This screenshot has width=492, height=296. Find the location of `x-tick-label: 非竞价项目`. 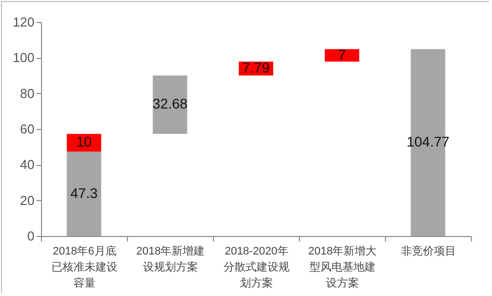

x-tick-label: 非竞价项目 is located at coordinates (428, 251).